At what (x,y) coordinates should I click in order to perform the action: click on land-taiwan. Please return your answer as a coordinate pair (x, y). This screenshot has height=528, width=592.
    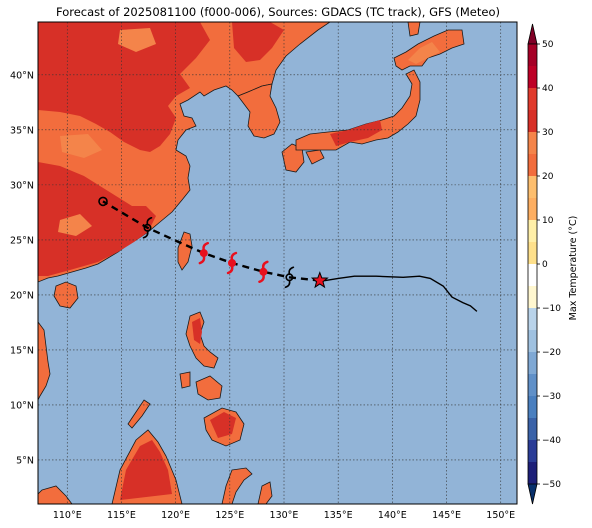
    Looking at the image, I should click on (185, 251).